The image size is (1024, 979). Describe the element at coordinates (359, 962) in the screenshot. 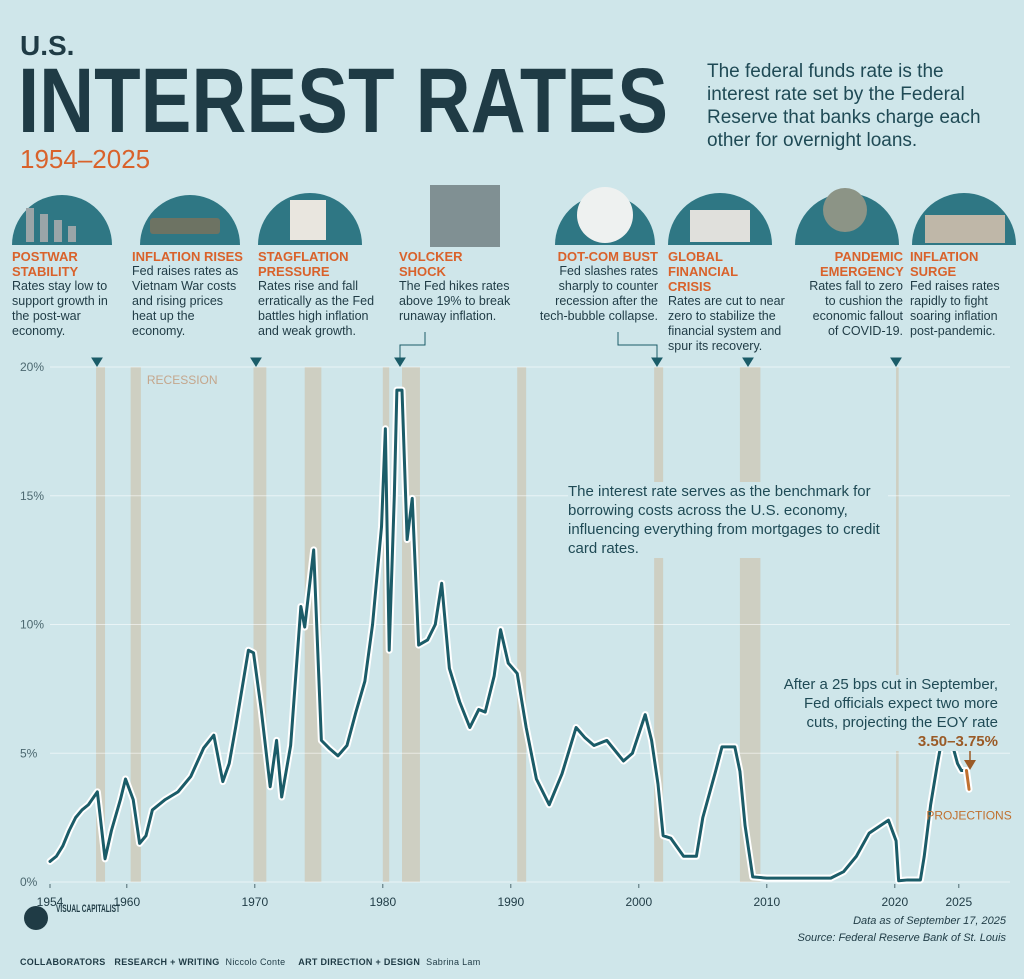

I see `role: ART DIRECTION + DESIGN` at that location.